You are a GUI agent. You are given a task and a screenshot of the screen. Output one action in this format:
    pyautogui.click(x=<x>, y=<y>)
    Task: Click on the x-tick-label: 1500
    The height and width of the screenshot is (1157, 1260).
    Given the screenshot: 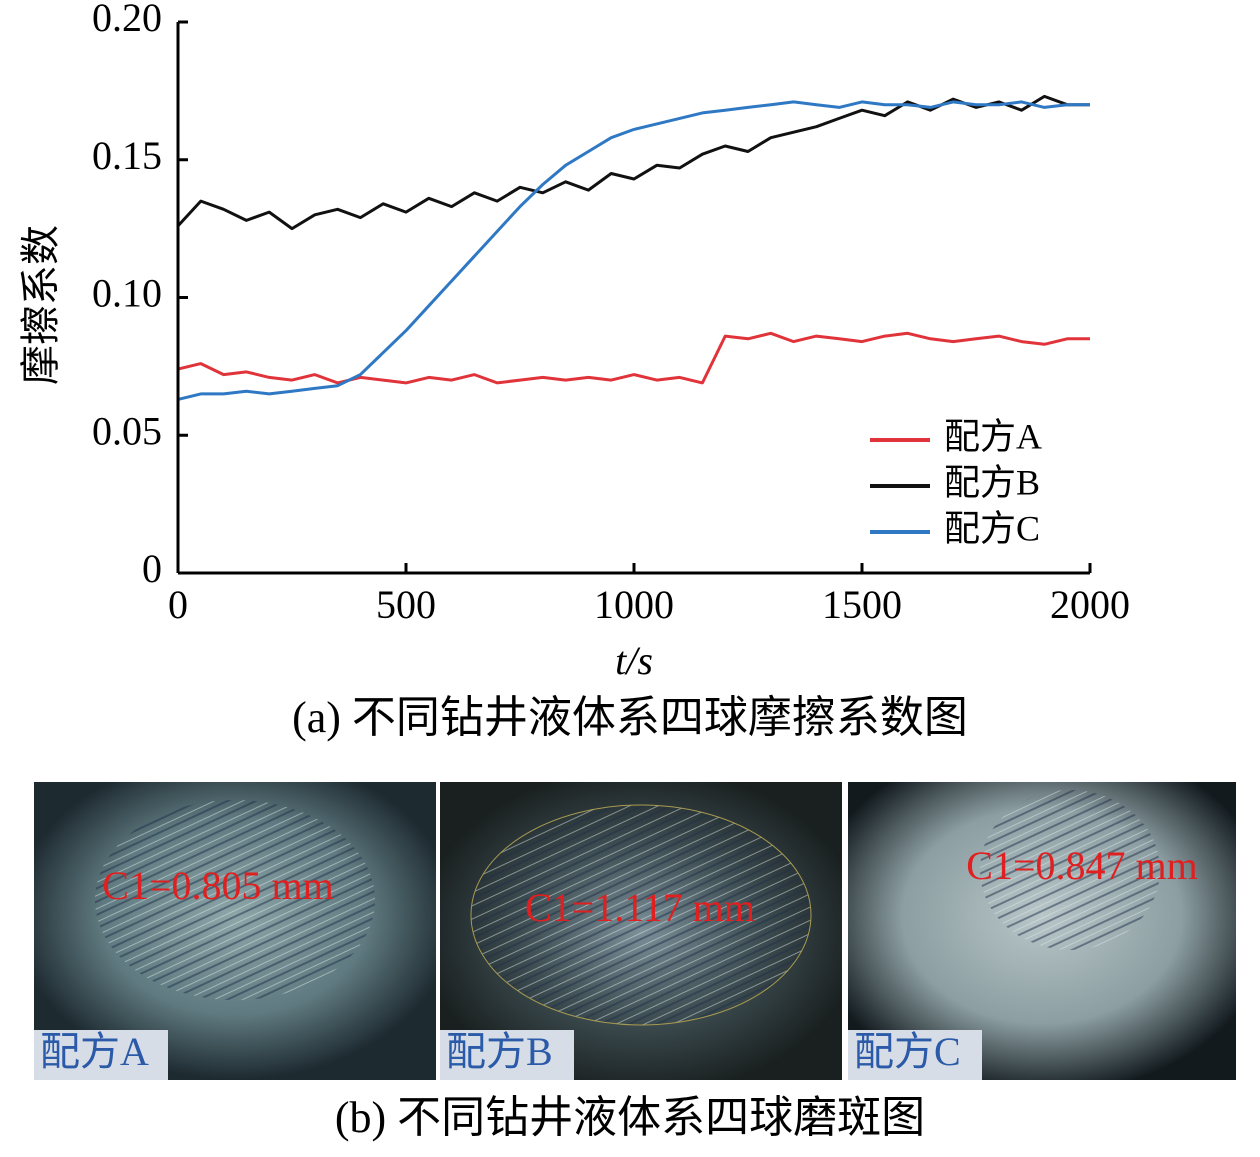 What is the action you would take?
    pyautogui.click(x=862, y=604)
    